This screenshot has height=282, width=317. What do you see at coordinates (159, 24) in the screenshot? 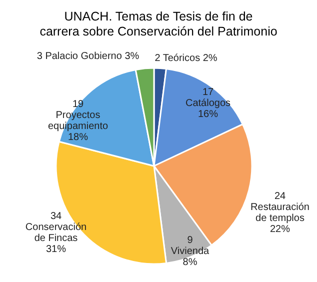
I see `chart-title: UNACH. Temas de Tesis de fin de carrera sobre Conservación del Patrimonio` at bounding box center [159, 24].